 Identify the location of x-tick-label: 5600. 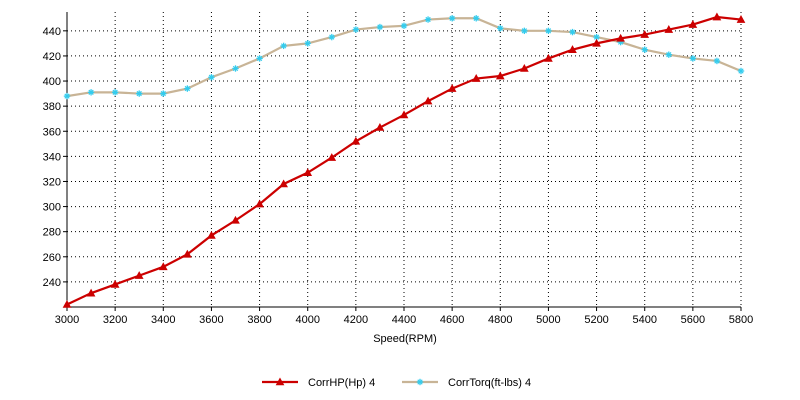
(693, 320).